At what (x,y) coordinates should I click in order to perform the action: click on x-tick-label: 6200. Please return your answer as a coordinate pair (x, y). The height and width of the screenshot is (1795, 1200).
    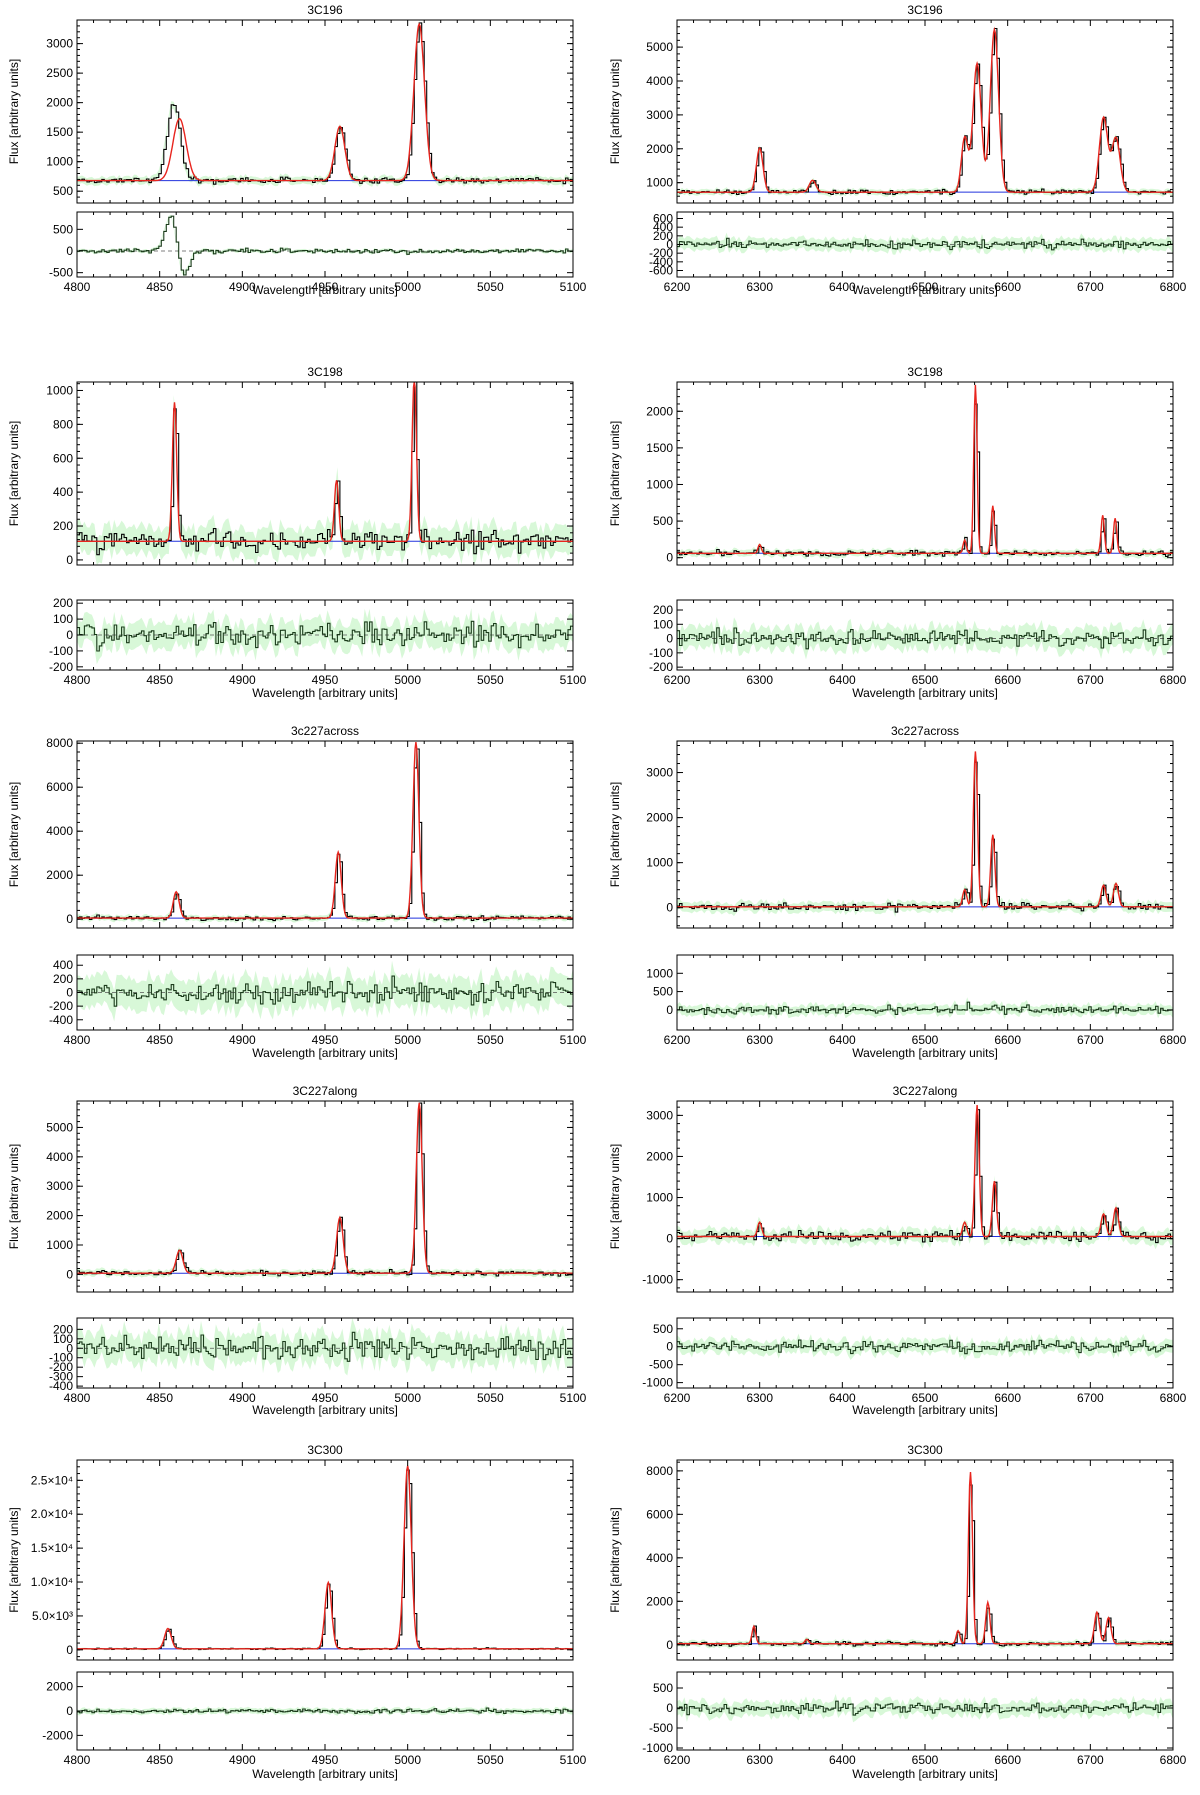
    Looking at the image, I should click on (677, 680).